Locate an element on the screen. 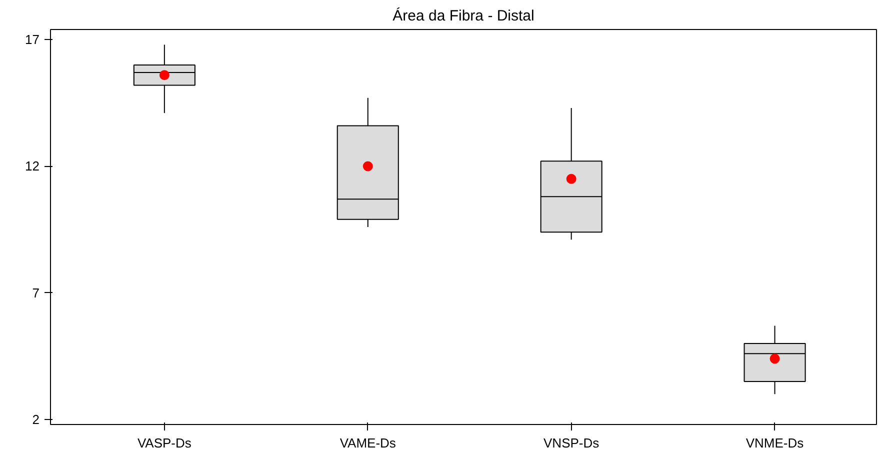  x-tick-label: VNSP-Ds is located at coordinates (572, 443).